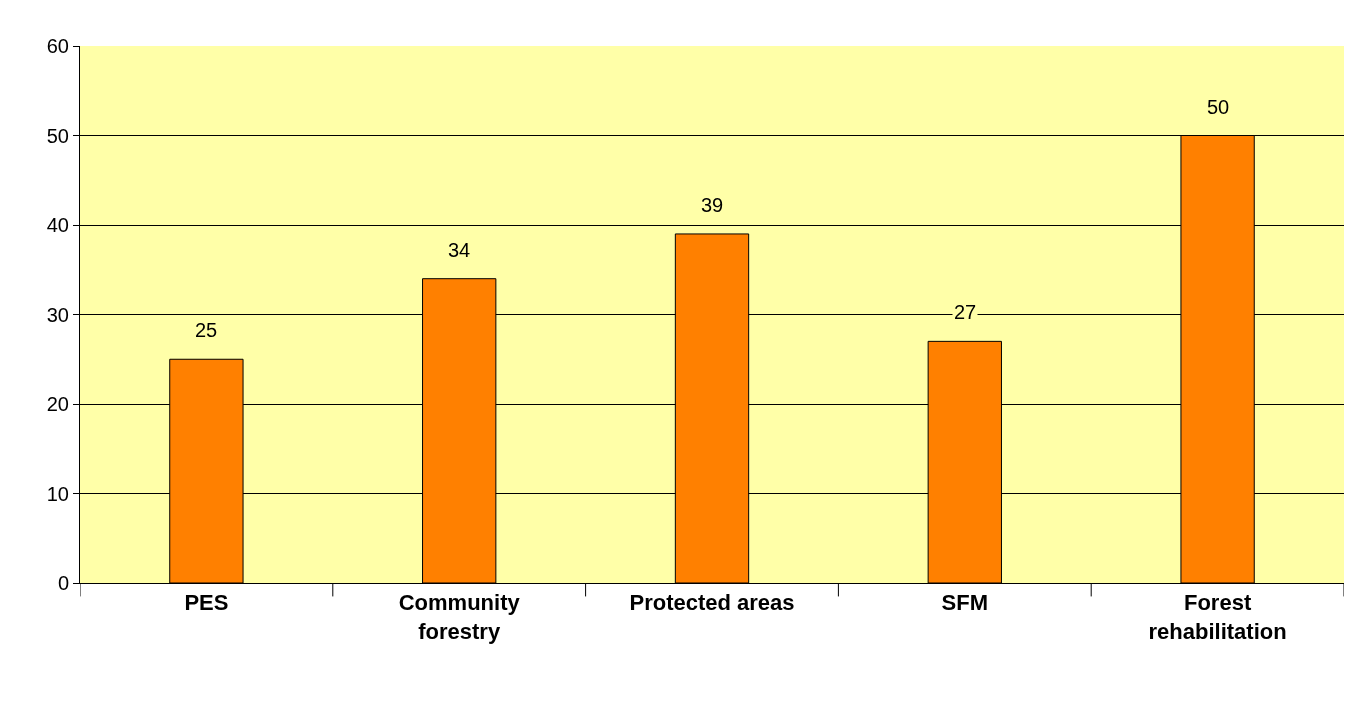 This screenshot has width=1346, height=710. I want to click on x-tick-label: Protected areas, so click(712, 603).